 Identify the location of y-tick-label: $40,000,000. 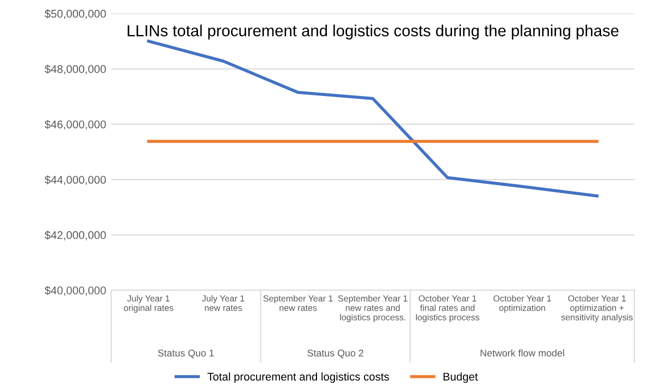
(75, 291).